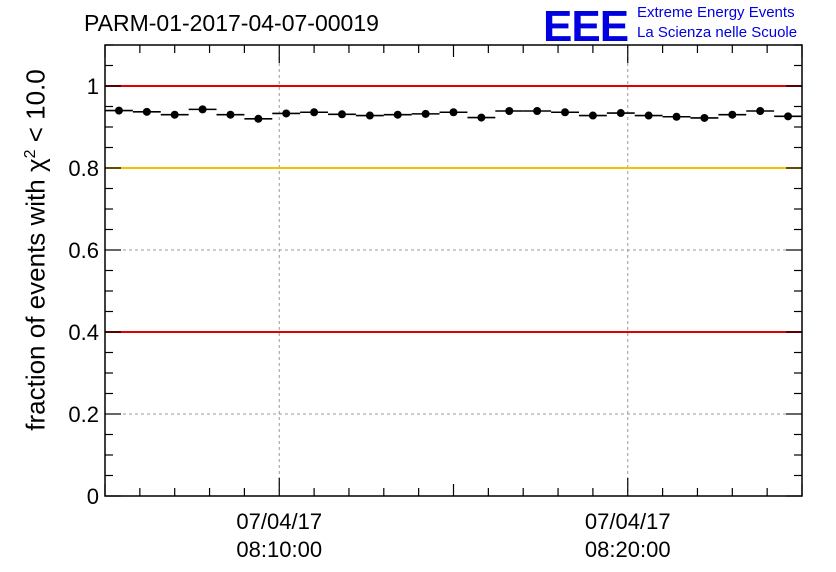 The width and height of the screenshot is (836, 572). Describe the element at coordinates (93, 86) in the screenshot. I see `y-tick-label: 1` at that location.